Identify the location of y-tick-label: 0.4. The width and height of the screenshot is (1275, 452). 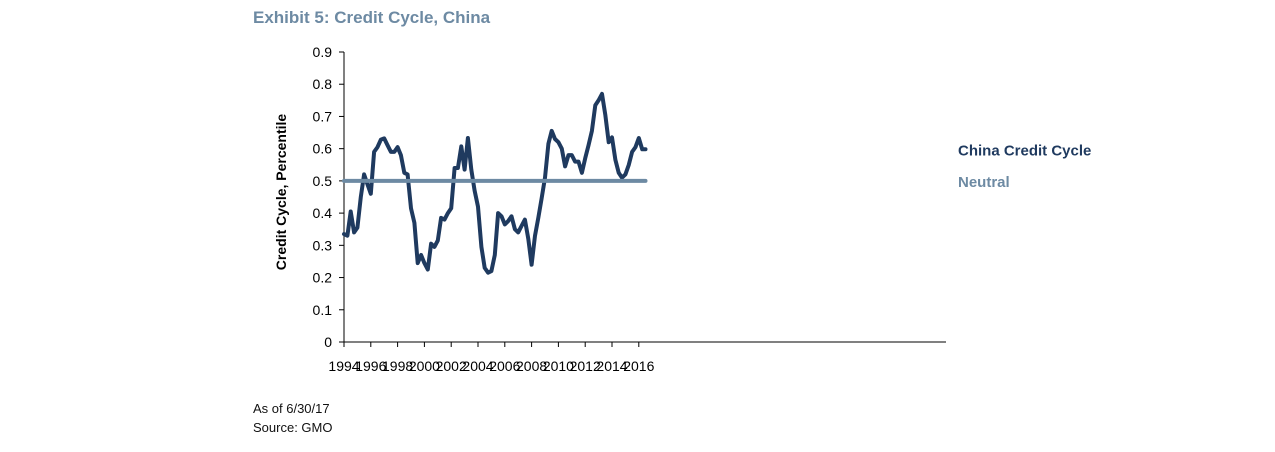
(323, 213).